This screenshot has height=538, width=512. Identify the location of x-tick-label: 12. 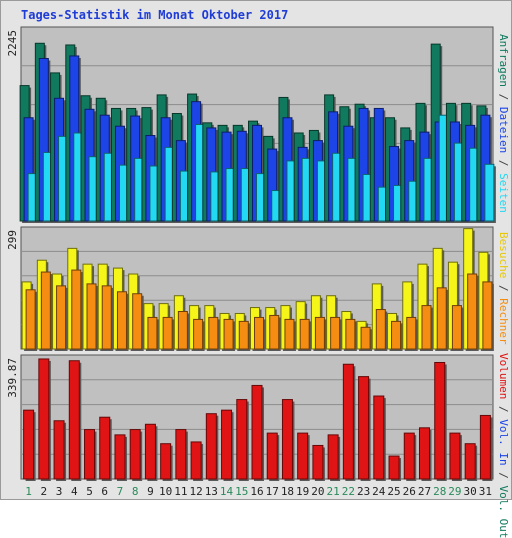
(195, 491).